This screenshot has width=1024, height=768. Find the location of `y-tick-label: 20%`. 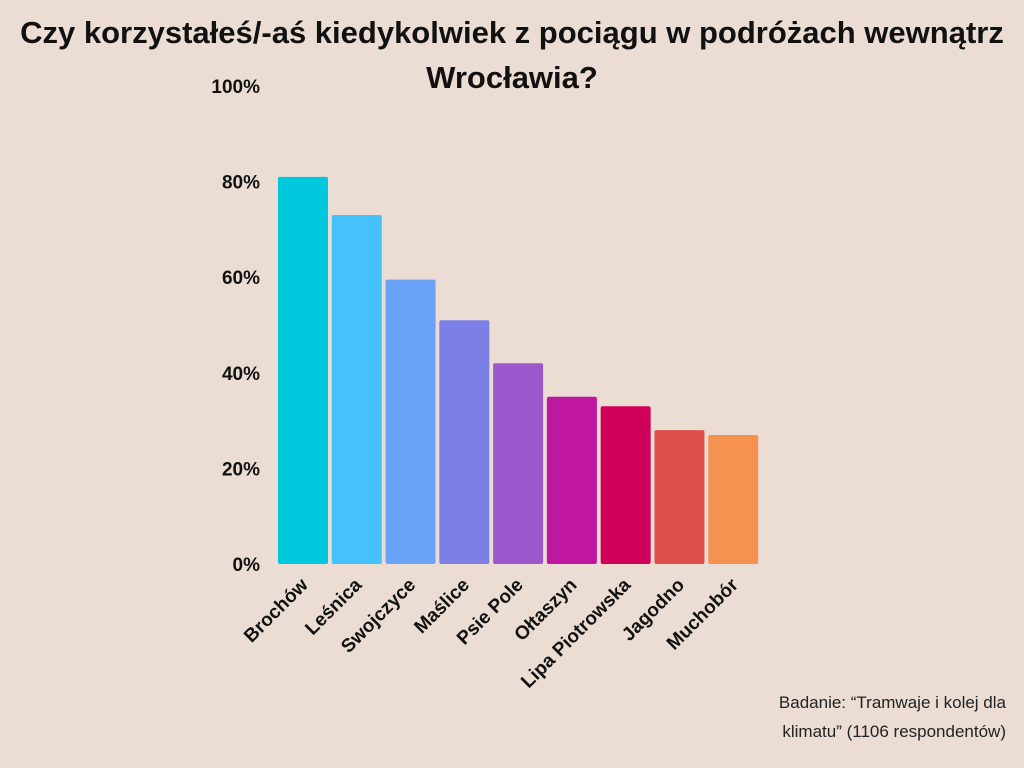

y-tick-label: 20% is located at coordinates (241, 469).